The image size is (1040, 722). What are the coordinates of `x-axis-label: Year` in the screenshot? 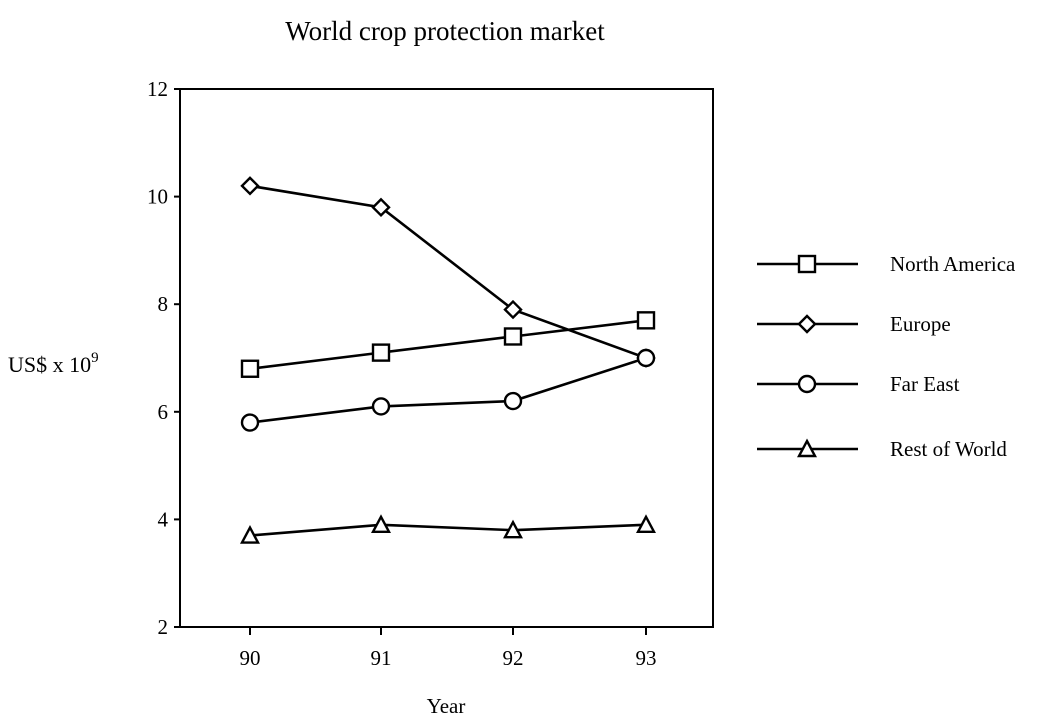 It's located at (446, 706).